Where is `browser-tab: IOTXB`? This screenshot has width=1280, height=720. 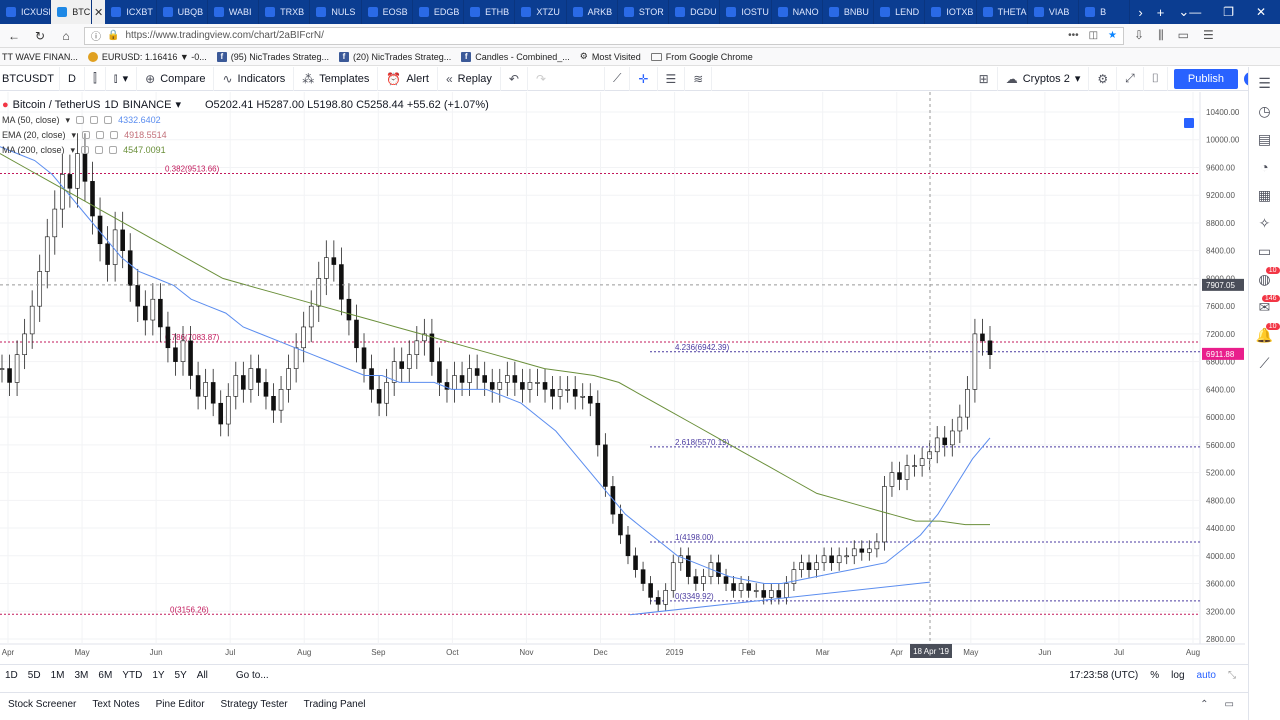 browser-tab: IOTXB is located at coordinates (951, 12).